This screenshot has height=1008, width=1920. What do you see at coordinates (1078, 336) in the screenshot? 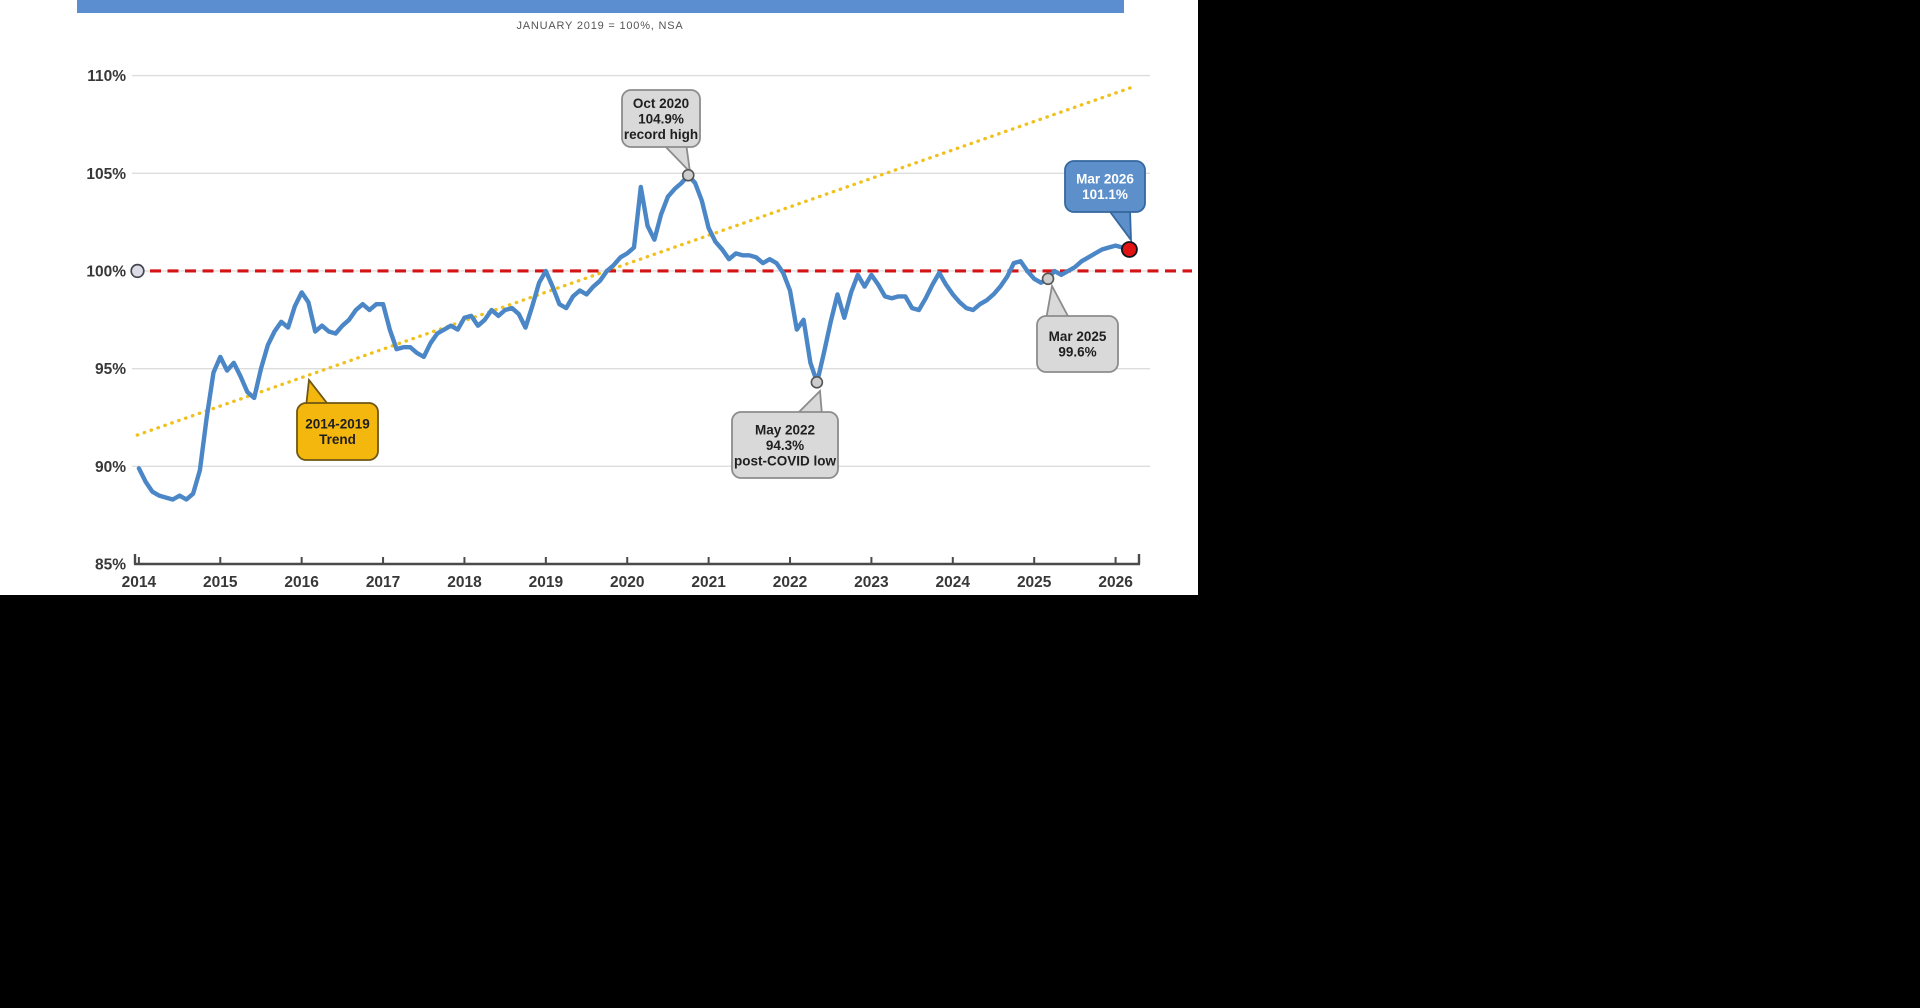
I see `annotation-mar-2025-line-0: Mar 2025` at bounding box center [1078, 336].